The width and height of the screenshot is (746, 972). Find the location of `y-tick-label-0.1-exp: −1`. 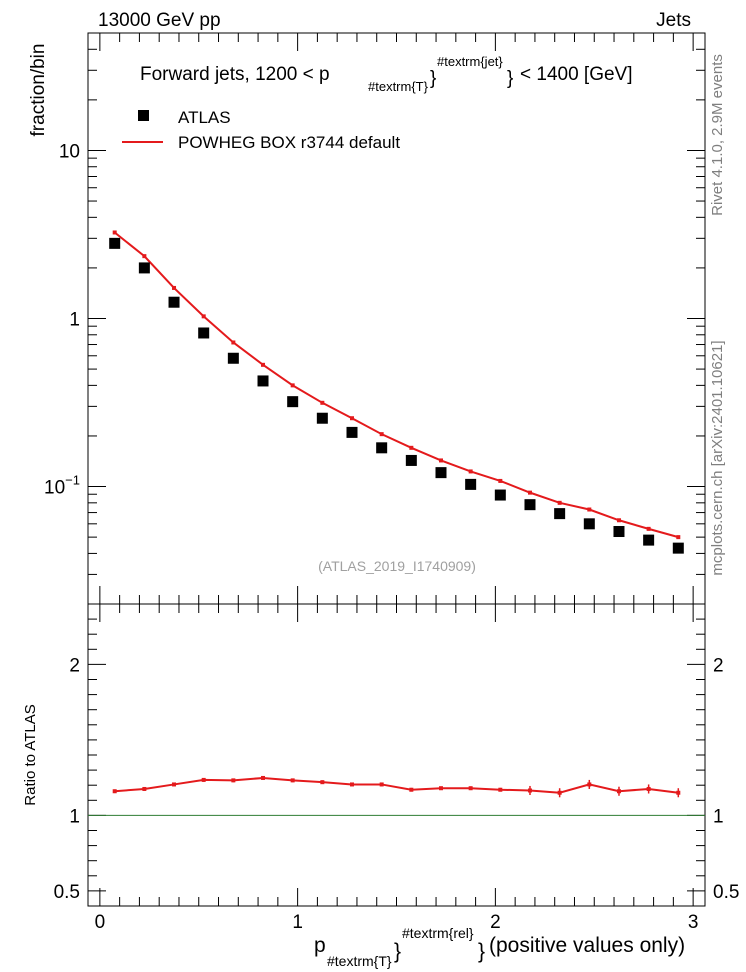

y-tick-label-0.1-exp: −1 is located at coordinates (72, 480).